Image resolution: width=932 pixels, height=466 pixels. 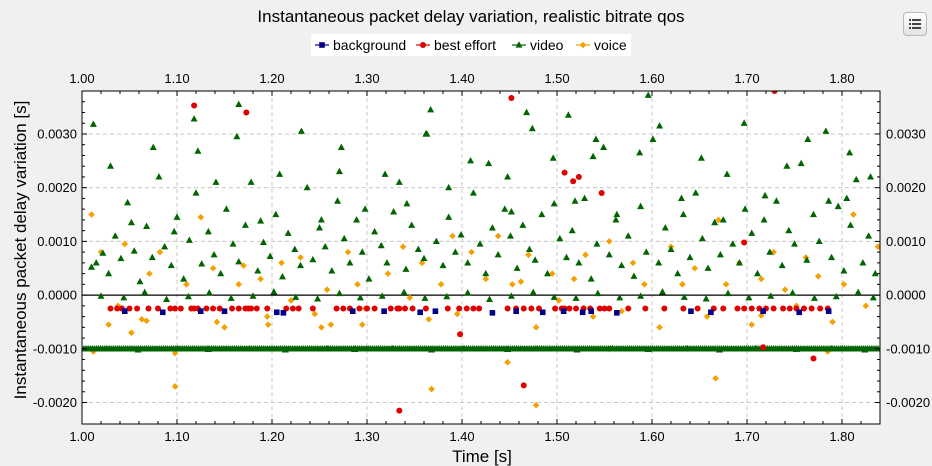 I want to click on x-tick-label: 1.70, so click(x=746, y=436).